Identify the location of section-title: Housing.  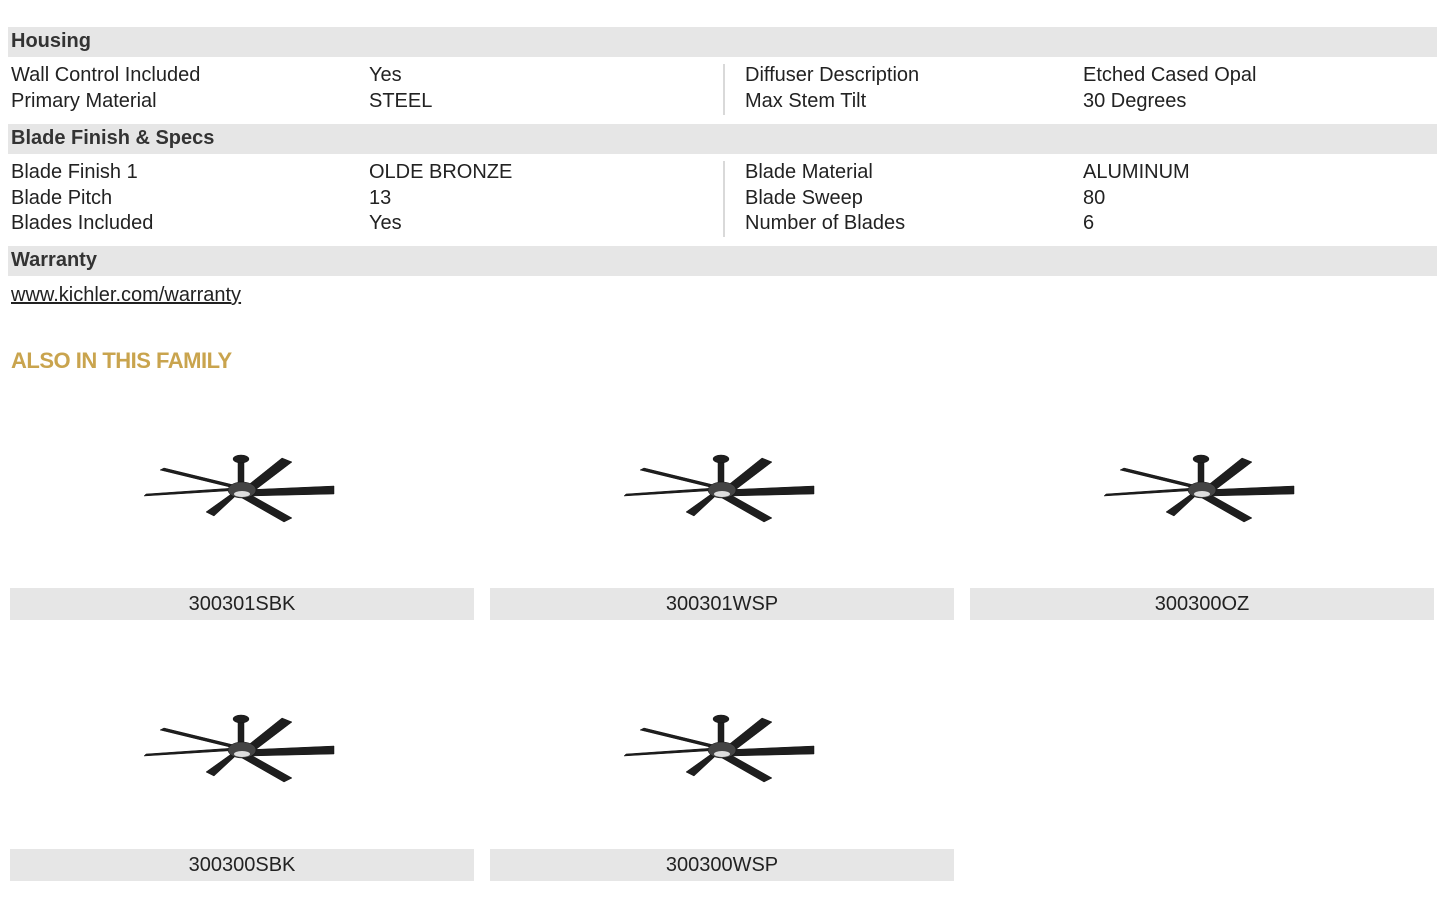
(51, 41).